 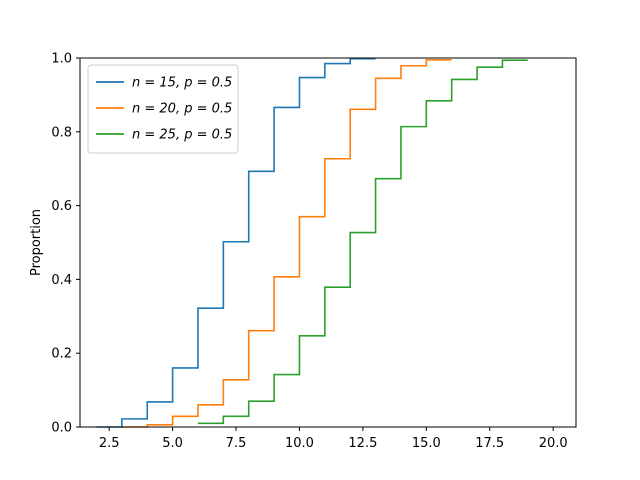 I want to click on y-tick-label: 1.0, so click(x=61, y=59).